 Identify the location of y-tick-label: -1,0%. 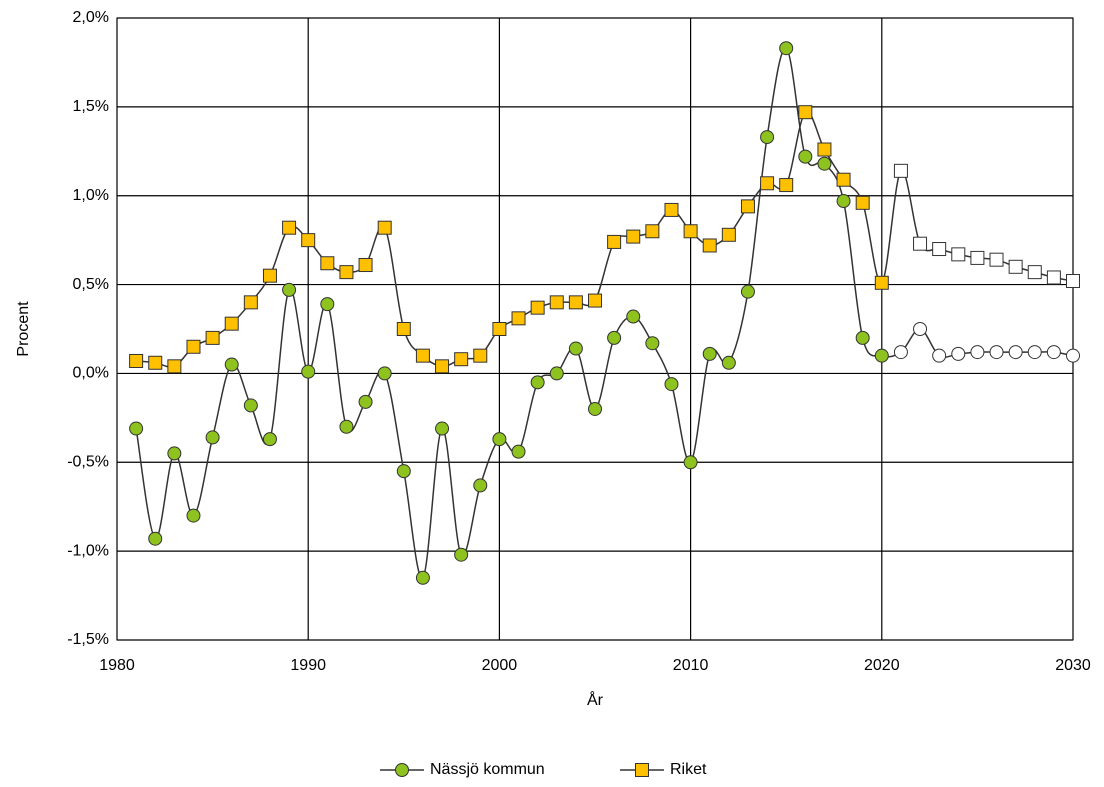
(88, 550).